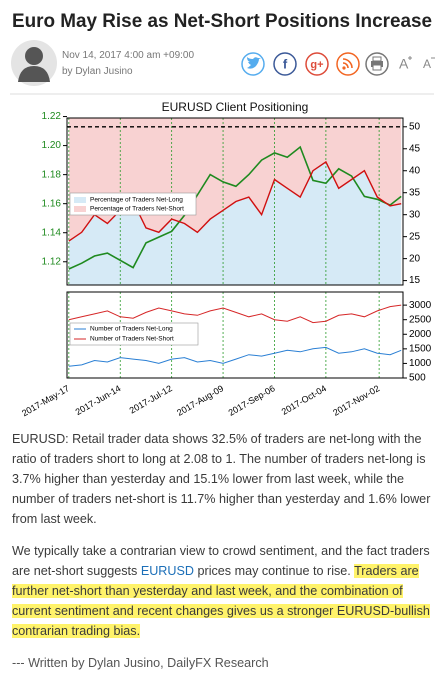  Describe the element at coordinates (420, 363) in the screenshot. I see `y-tick-label: 1000` at that location.